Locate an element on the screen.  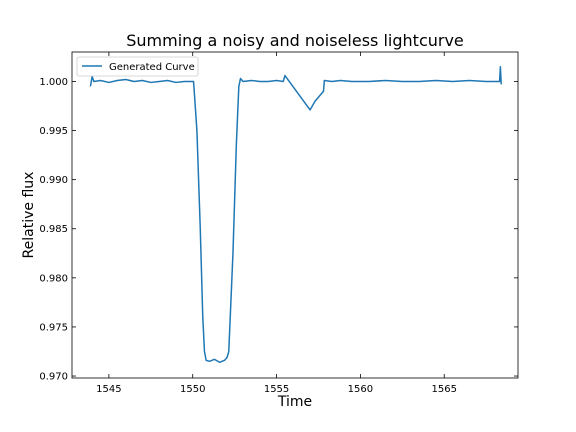
x-axis-title: Time is located at coordinates (294, 402).